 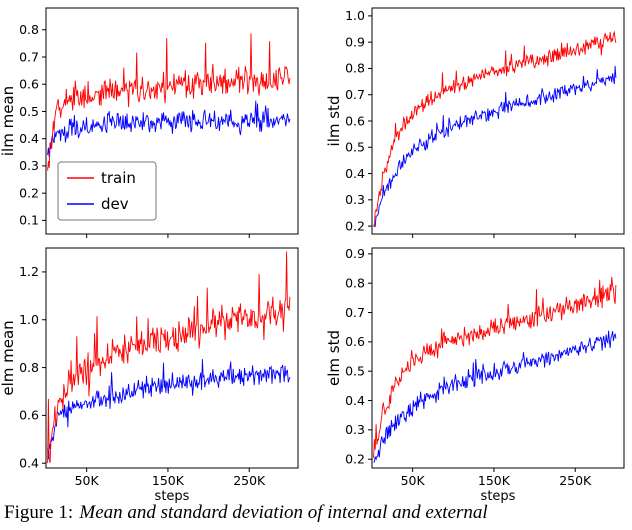 What do you see at coordinates (334, 358) in the screenshot?
I see `y-axis-label: elm std` at bounding box center [334, 358].